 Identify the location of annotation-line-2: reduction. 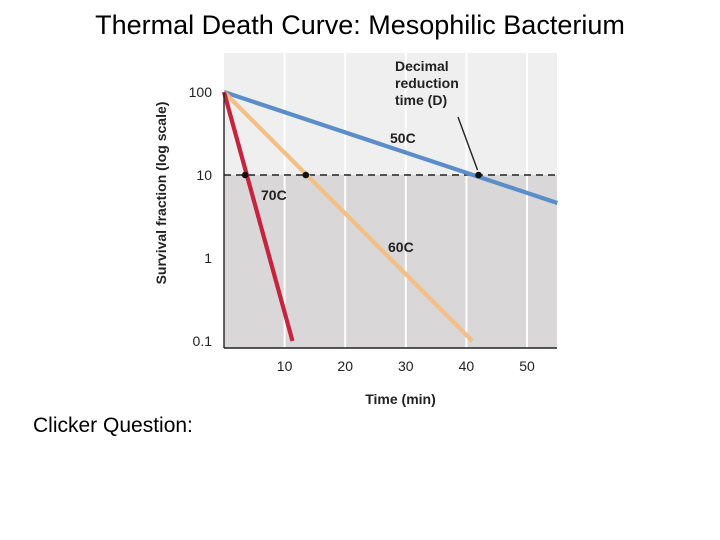
(427, 83).